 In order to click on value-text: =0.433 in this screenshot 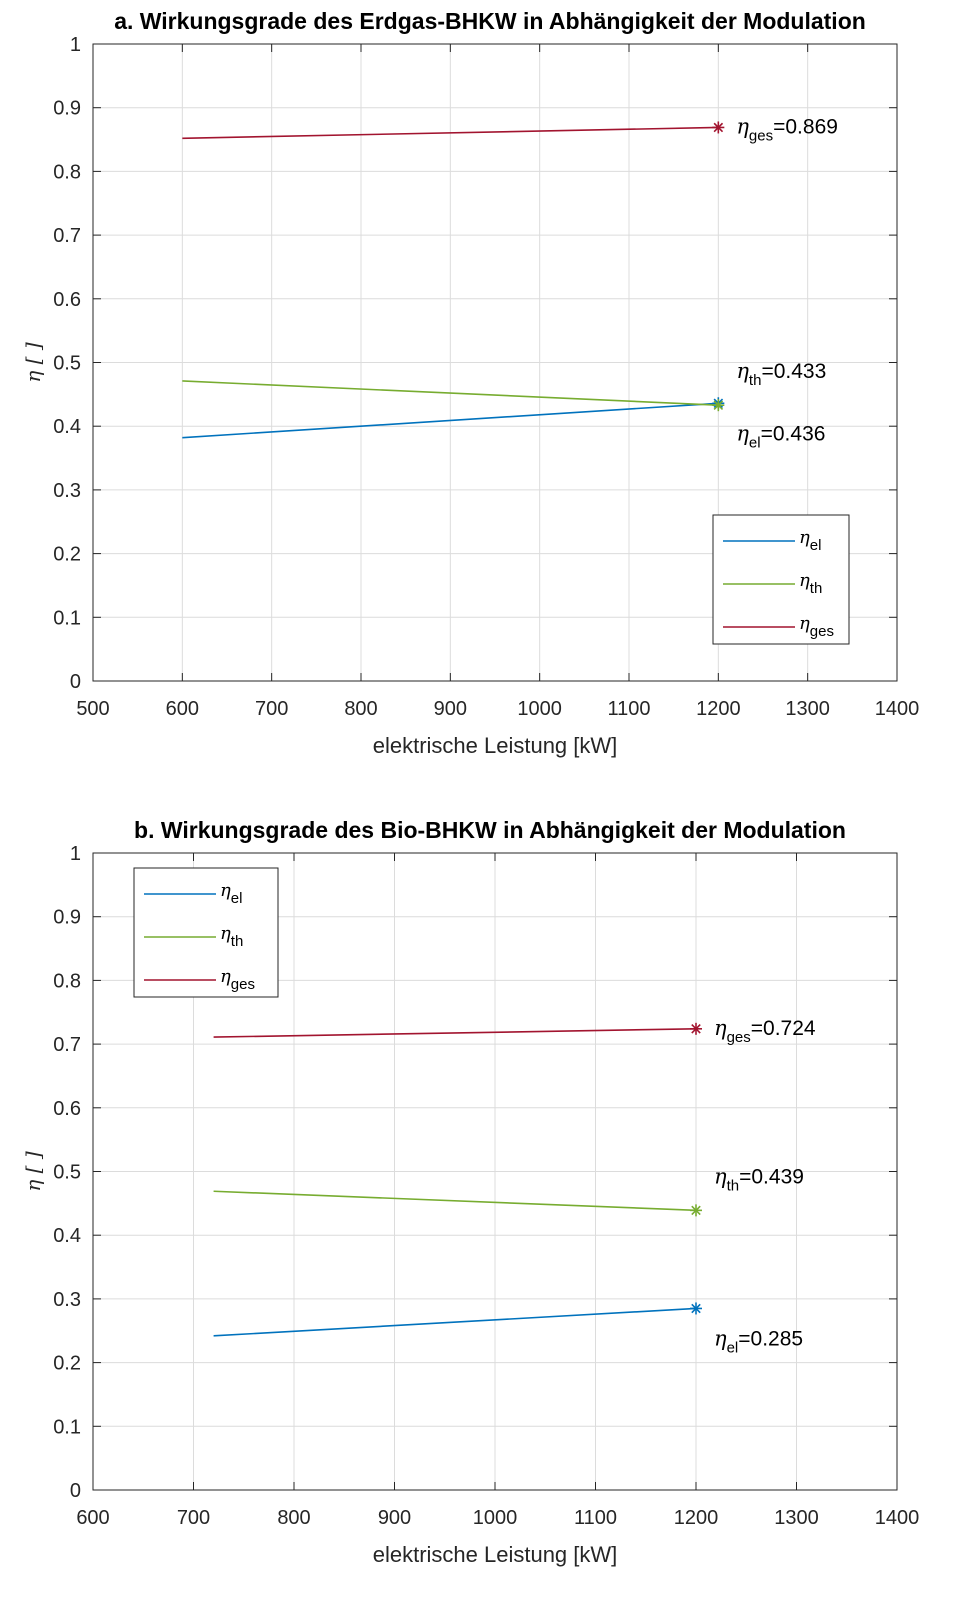, I will do `click(793, 371)`.